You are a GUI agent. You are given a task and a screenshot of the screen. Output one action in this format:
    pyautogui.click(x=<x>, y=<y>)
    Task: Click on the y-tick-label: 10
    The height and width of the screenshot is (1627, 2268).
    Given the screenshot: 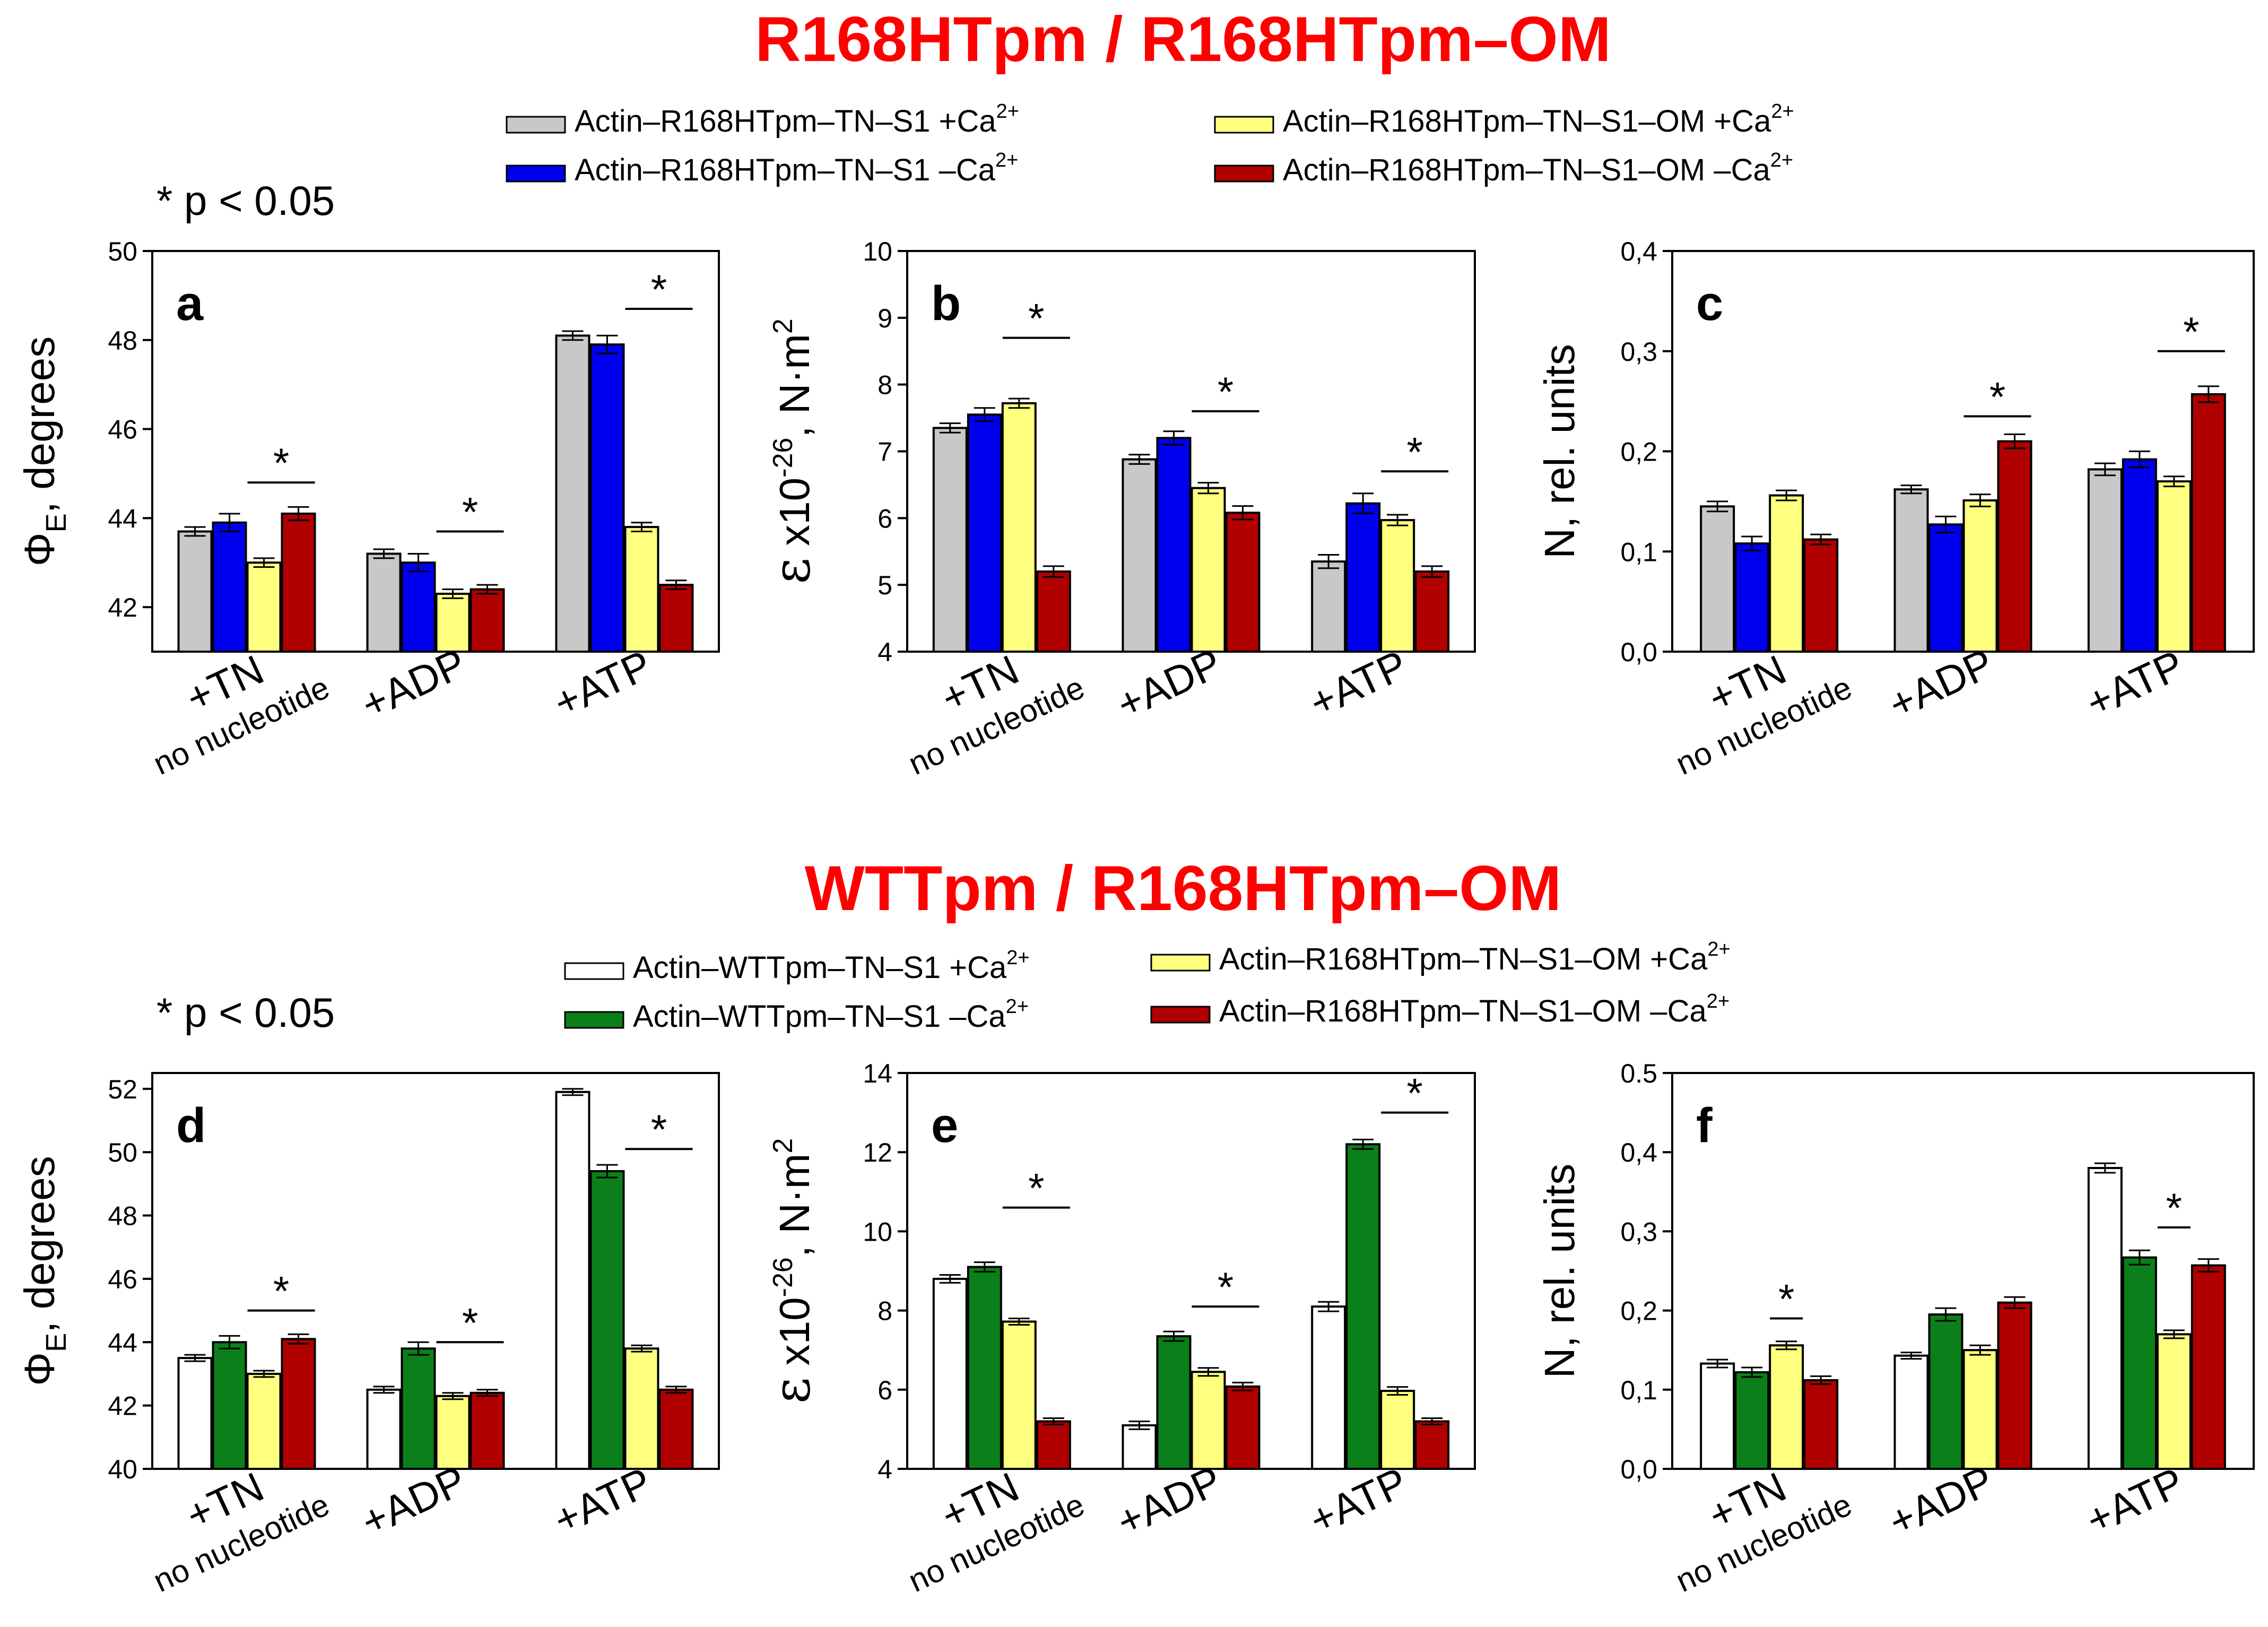 What is the action you would take?
    pyautogui.click(x=878, y=1232)
    